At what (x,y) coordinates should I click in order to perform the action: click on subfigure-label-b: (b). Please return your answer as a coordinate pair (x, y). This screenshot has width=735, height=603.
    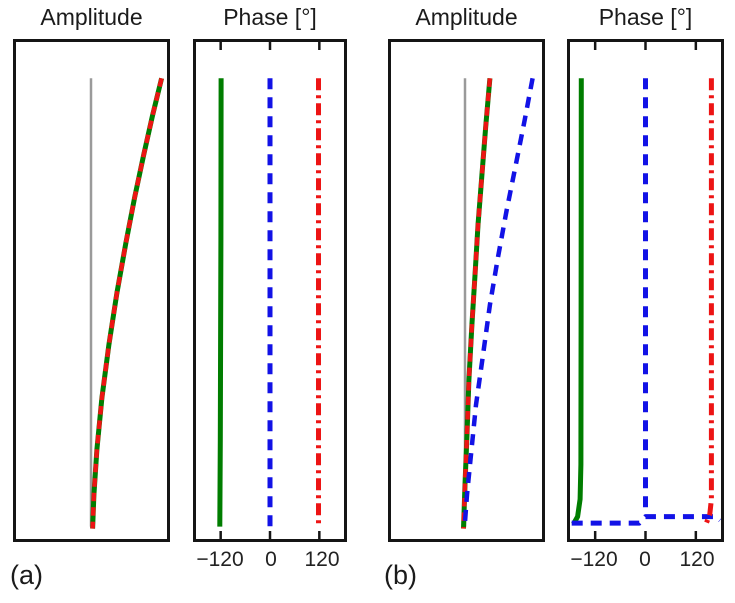
    Looking at the image, I should click on (400, 575).